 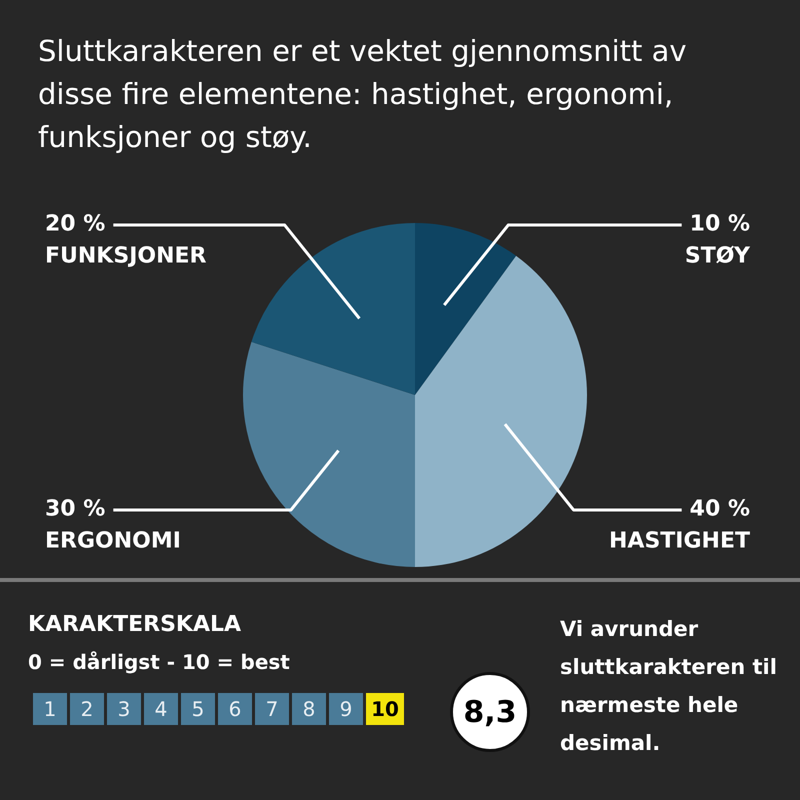 I want to click on text: 4, so click(x=161, y=709).